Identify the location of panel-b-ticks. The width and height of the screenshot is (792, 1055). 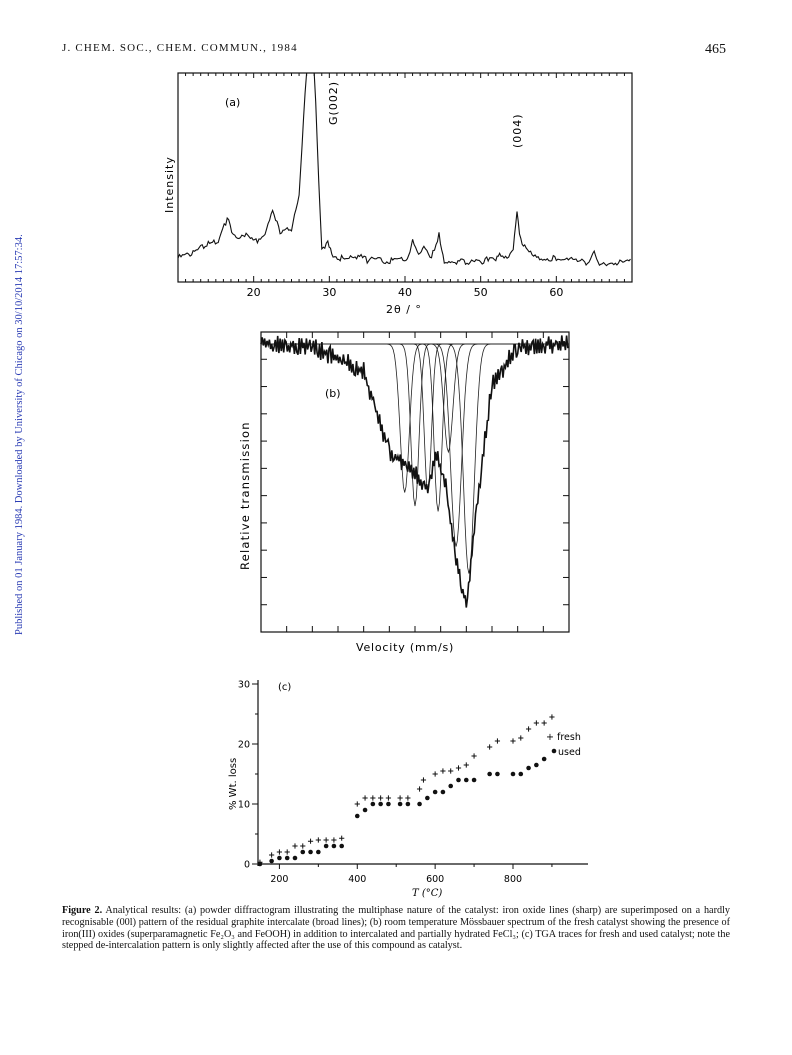
(415, 482).